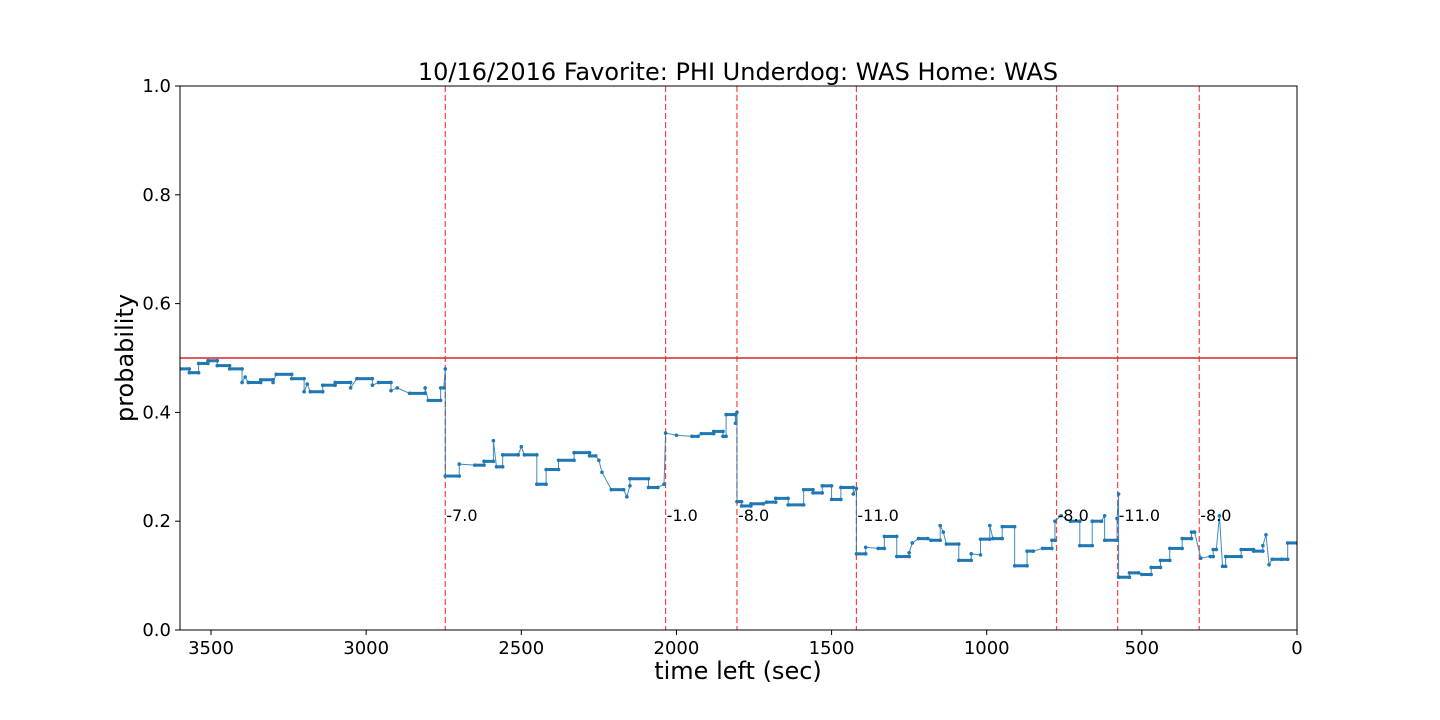 This screenshot has width=1440, height=720. What do you see at coordinates (161, 358) in the screenshot?
I see `y-axis: 0.0 0.2 0.4 0.6 0.8 1.0` at bounding box center [161, 358].